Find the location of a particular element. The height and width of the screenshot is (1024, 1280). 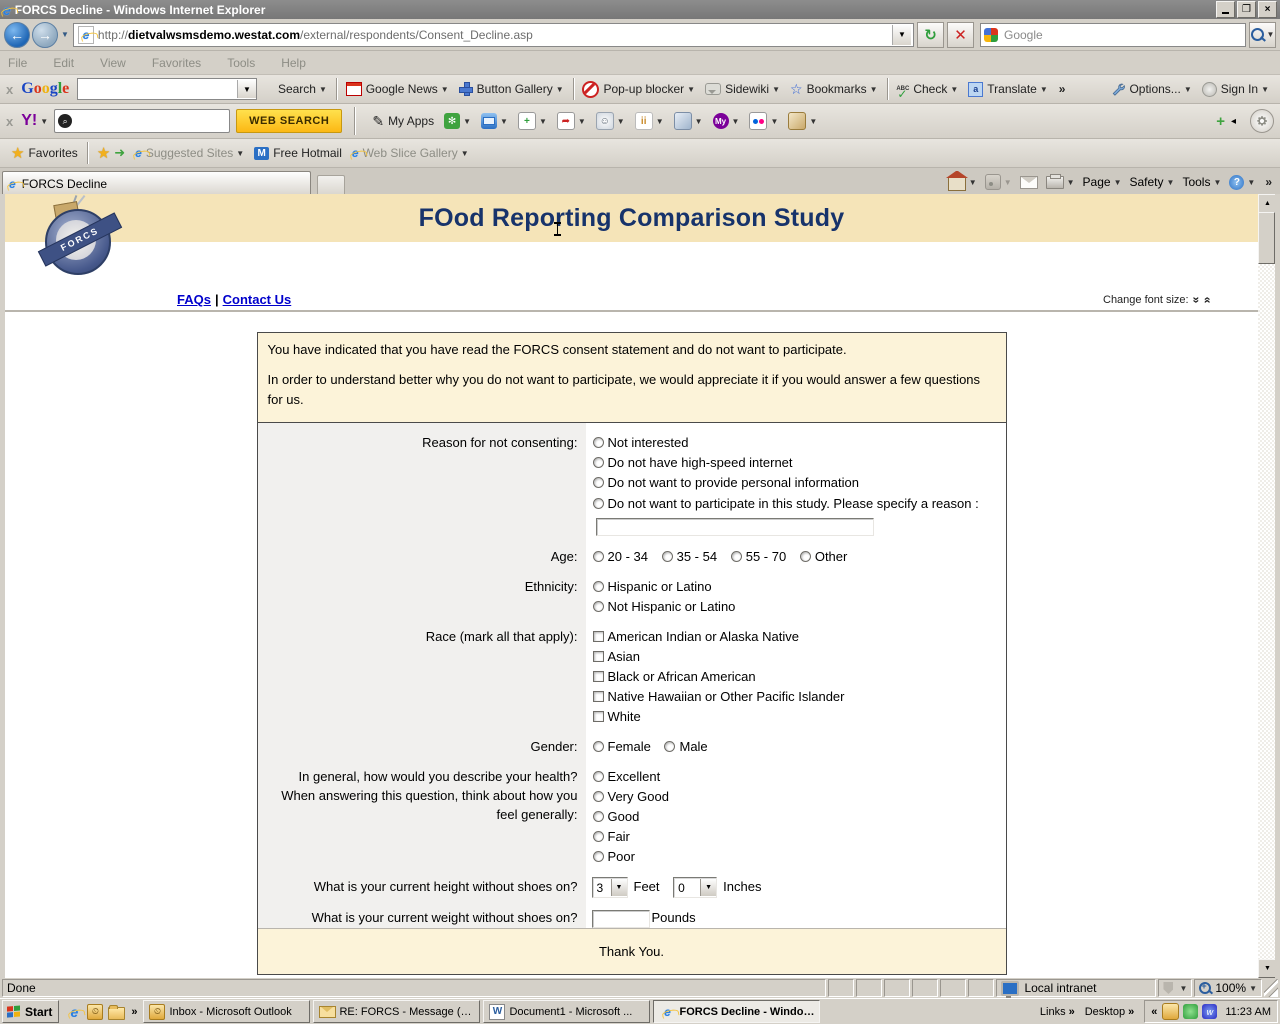

forward-button: → is located at coordinates (45, 34).